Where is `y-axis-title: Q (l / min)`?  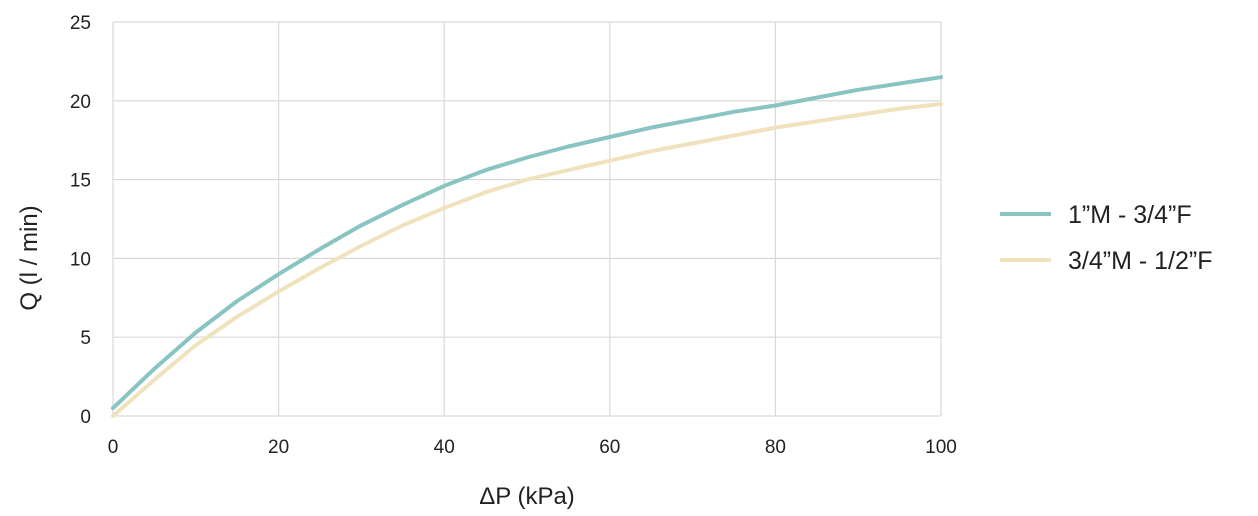
y-axis-title: Q (l / min) is located at coordinates (29, 257).